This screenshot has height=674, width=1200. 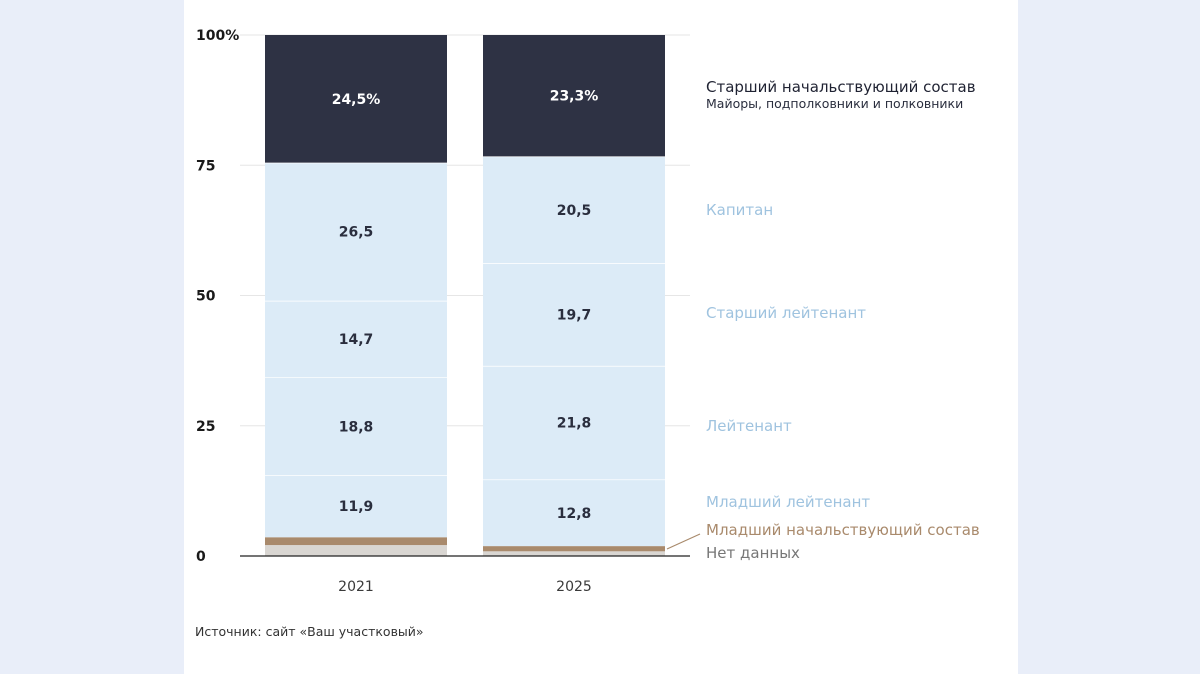 What do you see at coordinates (356, 340) in the screenshot?
I see `data-label: 14,7` at bounding box center [356, 340].